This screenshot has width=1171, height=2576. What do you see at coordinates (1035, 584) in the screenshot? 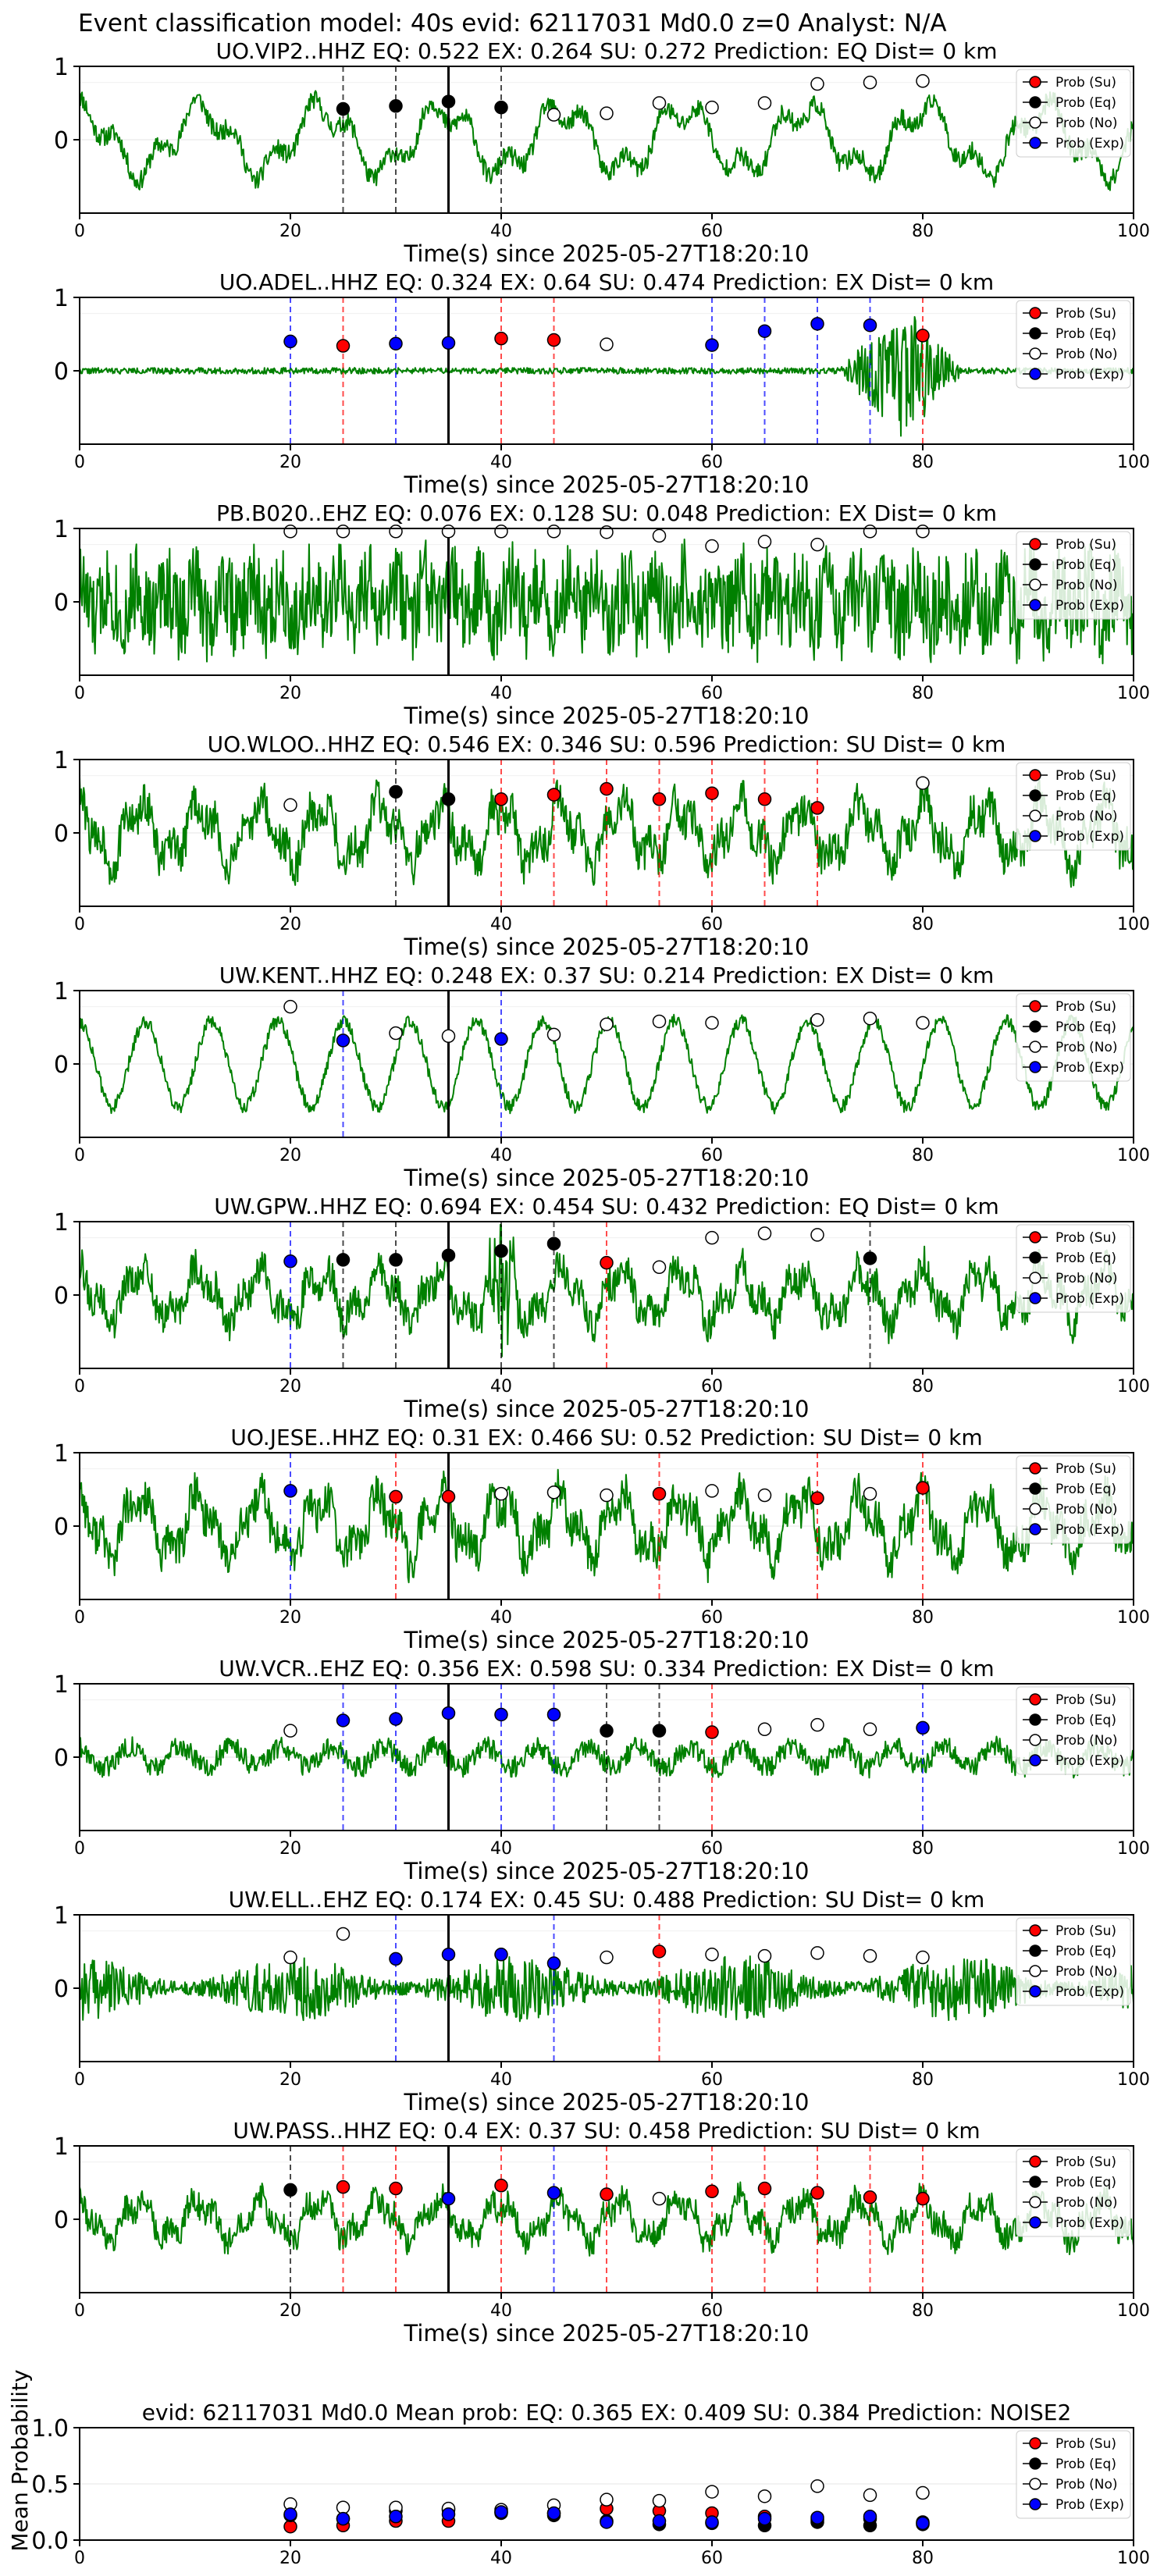
I see `legend-marker-no` at bounding box center [1035, 584].